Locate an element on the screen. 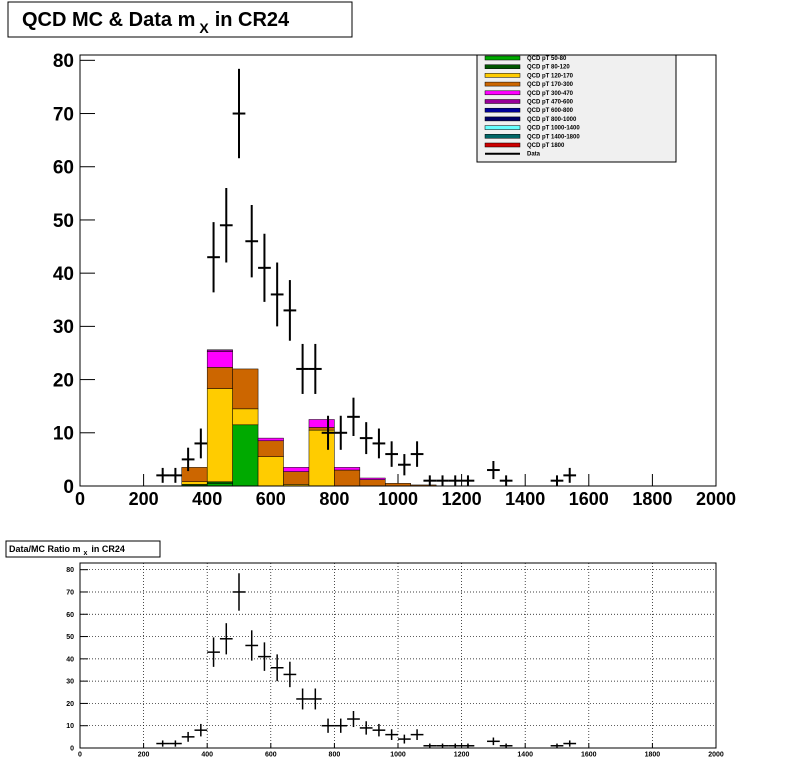 This screenshot has height=772, width=796. legend-label: QCD pT 600-800 is located at coordinates (550, 111).